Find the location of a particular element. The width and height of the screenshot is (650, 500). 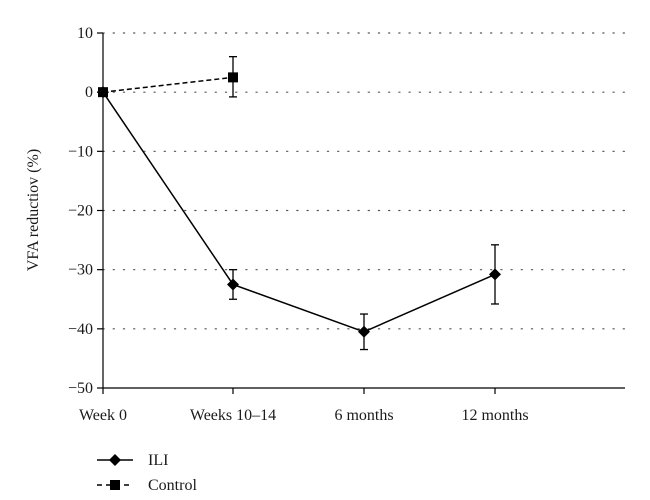

x-tick-label: Week 0 is located at coordinates (103, 415).